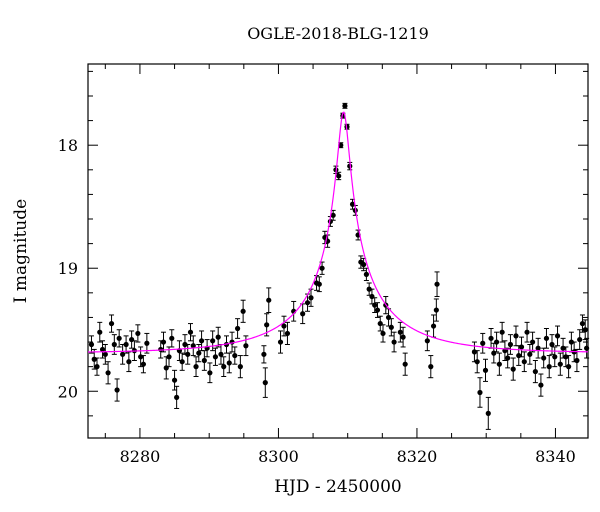  What do you see at coordinates (417, 456) in the screenshot?
I see `x-tick-label: 8320` at bounding box center [417, 456].